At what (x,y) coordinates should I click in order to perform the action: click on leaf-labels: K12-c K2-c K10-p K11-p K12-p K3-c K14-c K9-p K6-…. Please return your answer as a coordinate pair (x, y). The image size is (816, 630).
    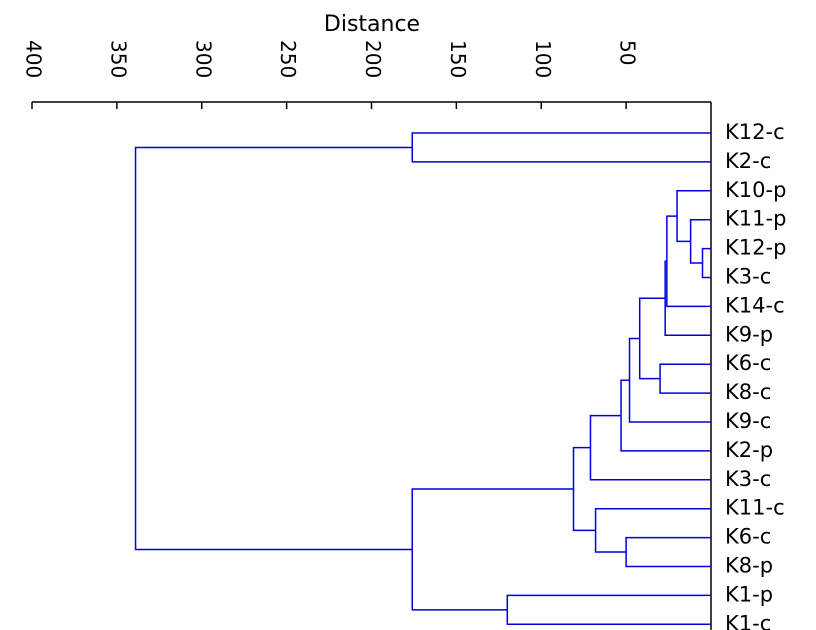
    Looking at the image, I should click on (755, 375).